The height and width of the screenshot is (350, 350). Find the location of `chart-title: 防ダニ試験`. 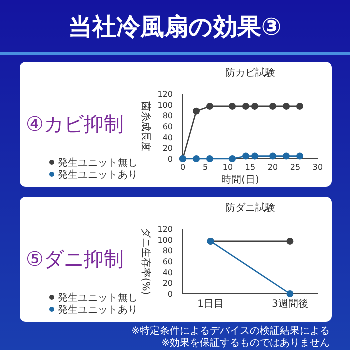

chart-title: 防ダニ試験 is located at coordinates (251, 208).